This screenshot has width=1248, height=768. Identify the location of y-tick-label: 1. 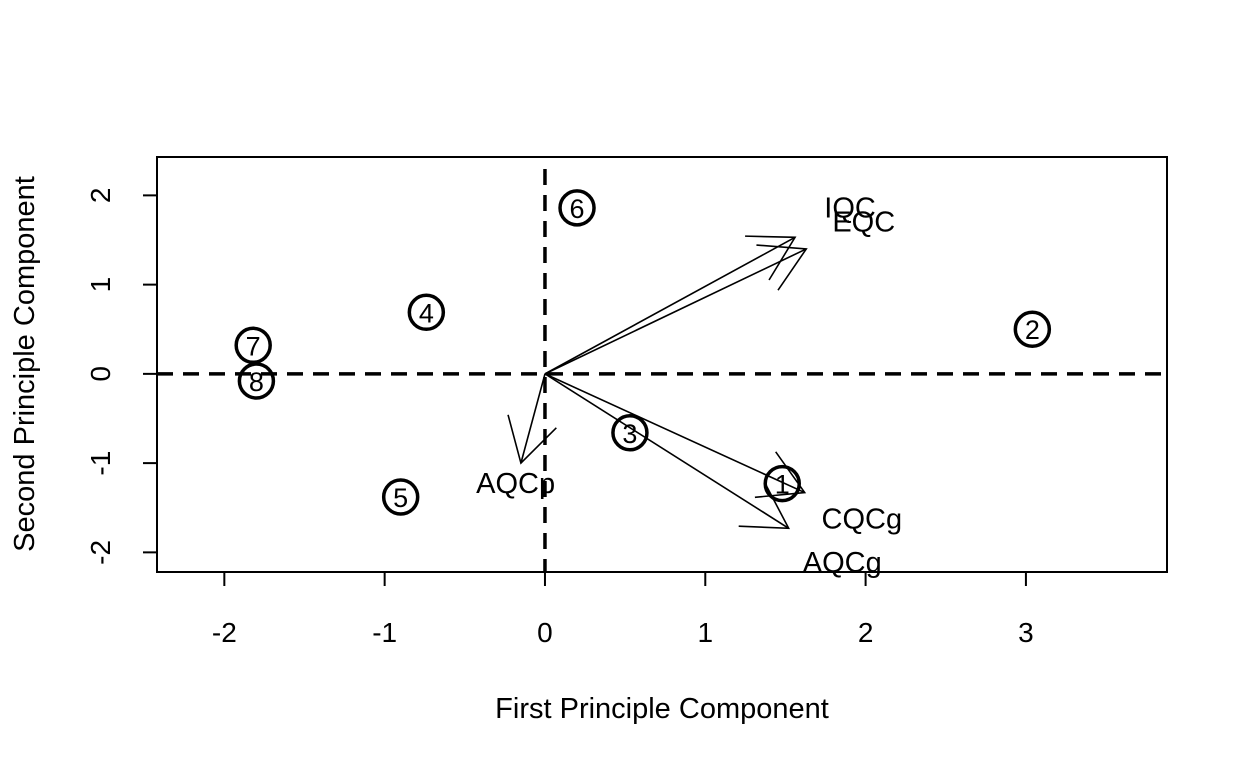
(100, 285).